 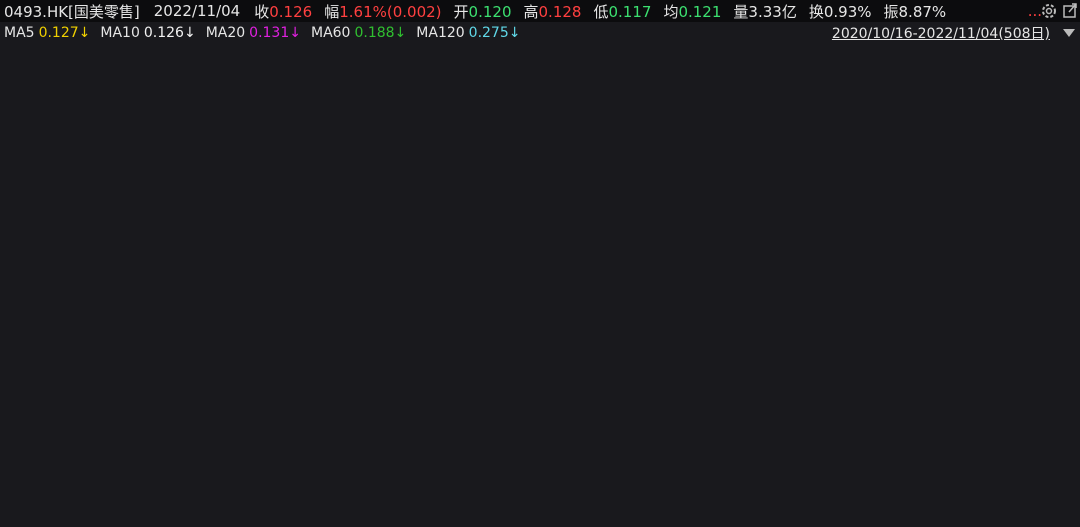 I want to click on field-label: 幅, so click(x=332, y=11).